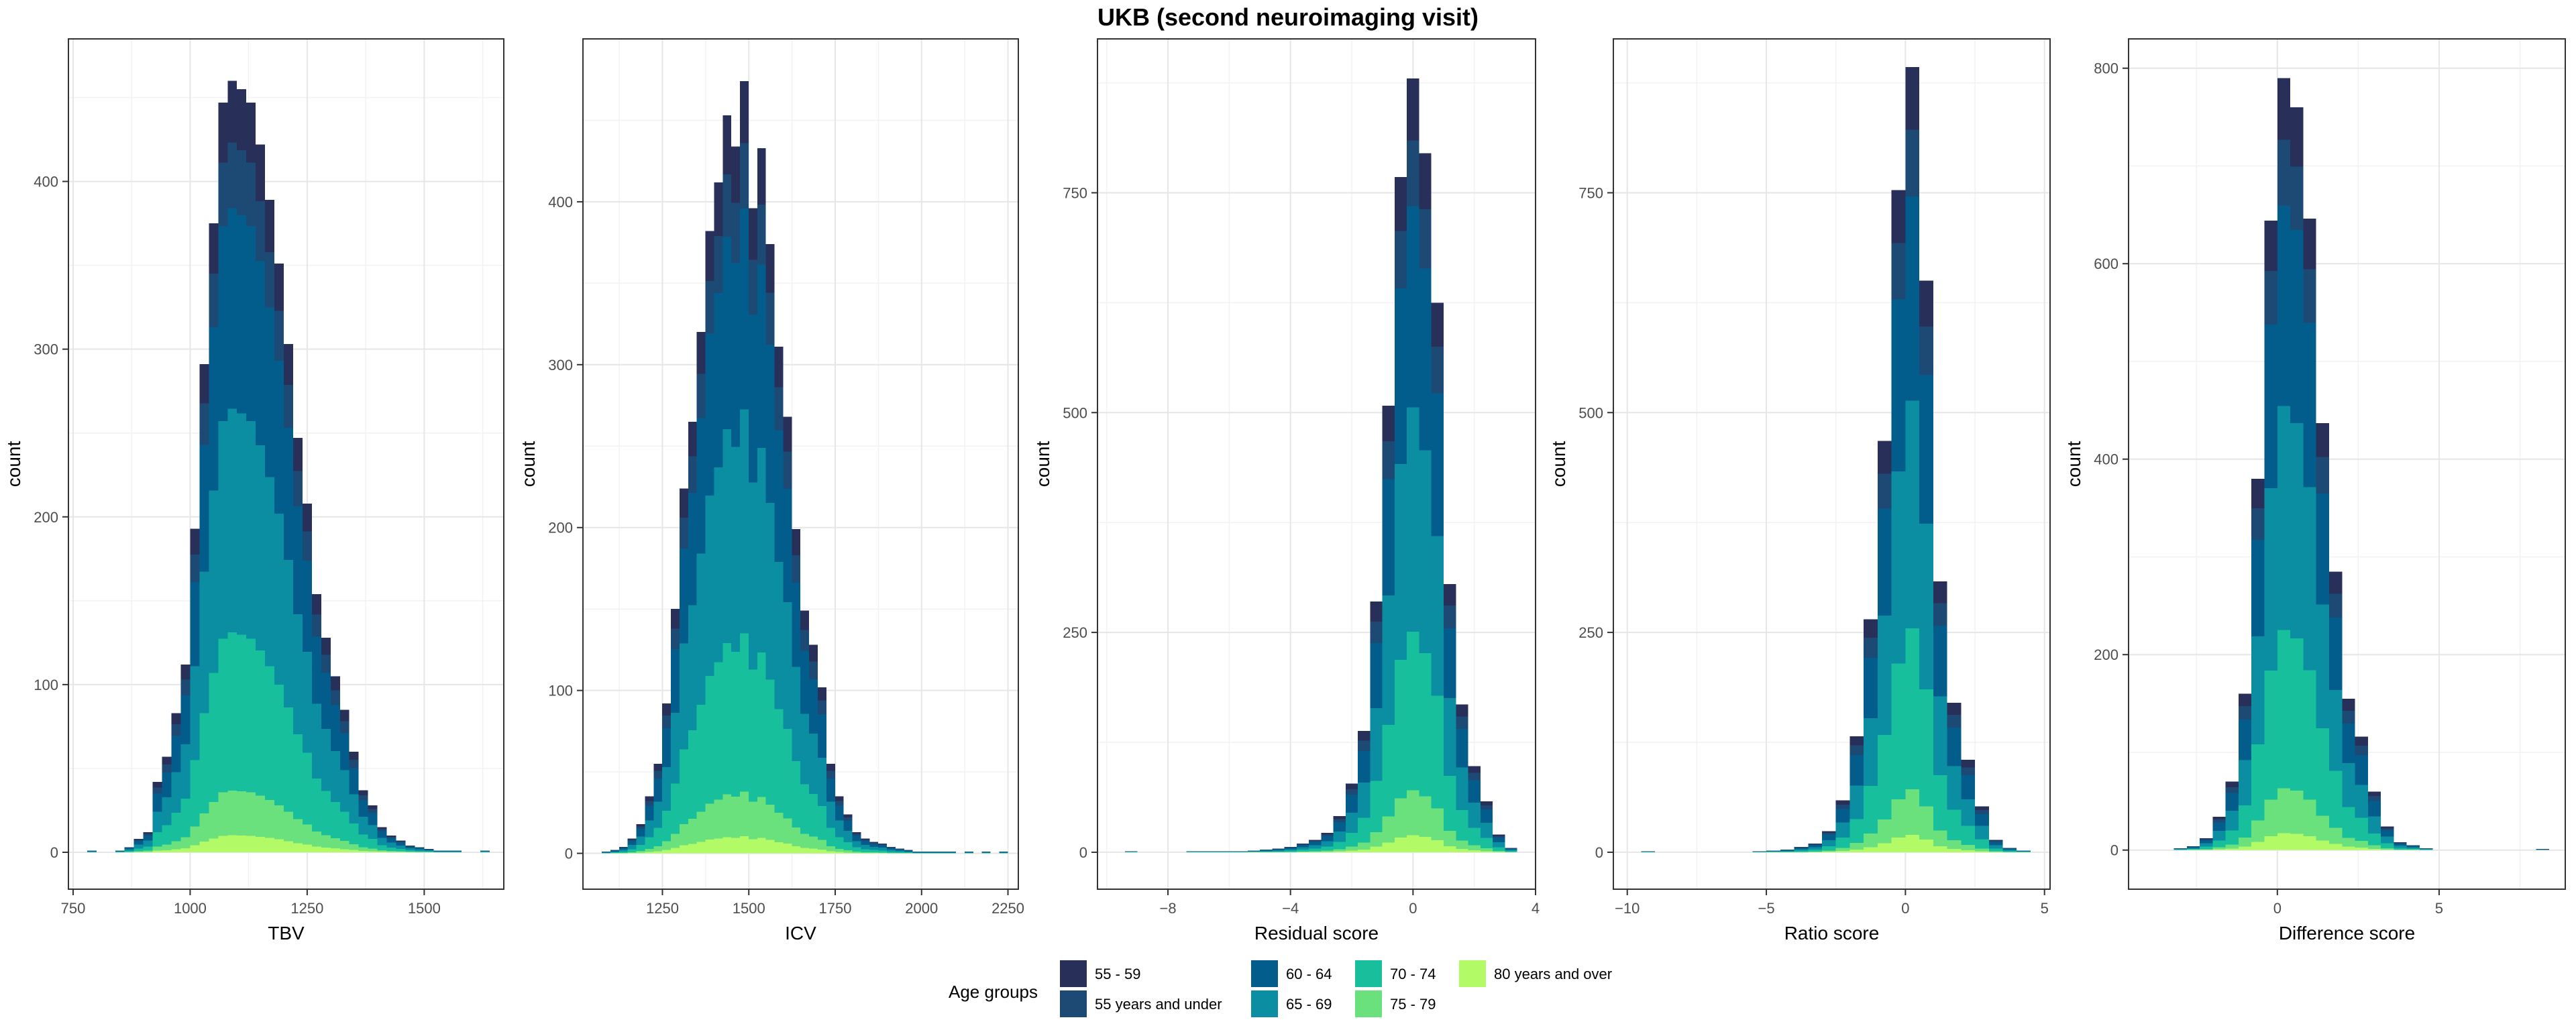 The height and width of the screenshot is (1030, 2576). I want to click on x-axis-title: Residual score, so click(1316, 933).